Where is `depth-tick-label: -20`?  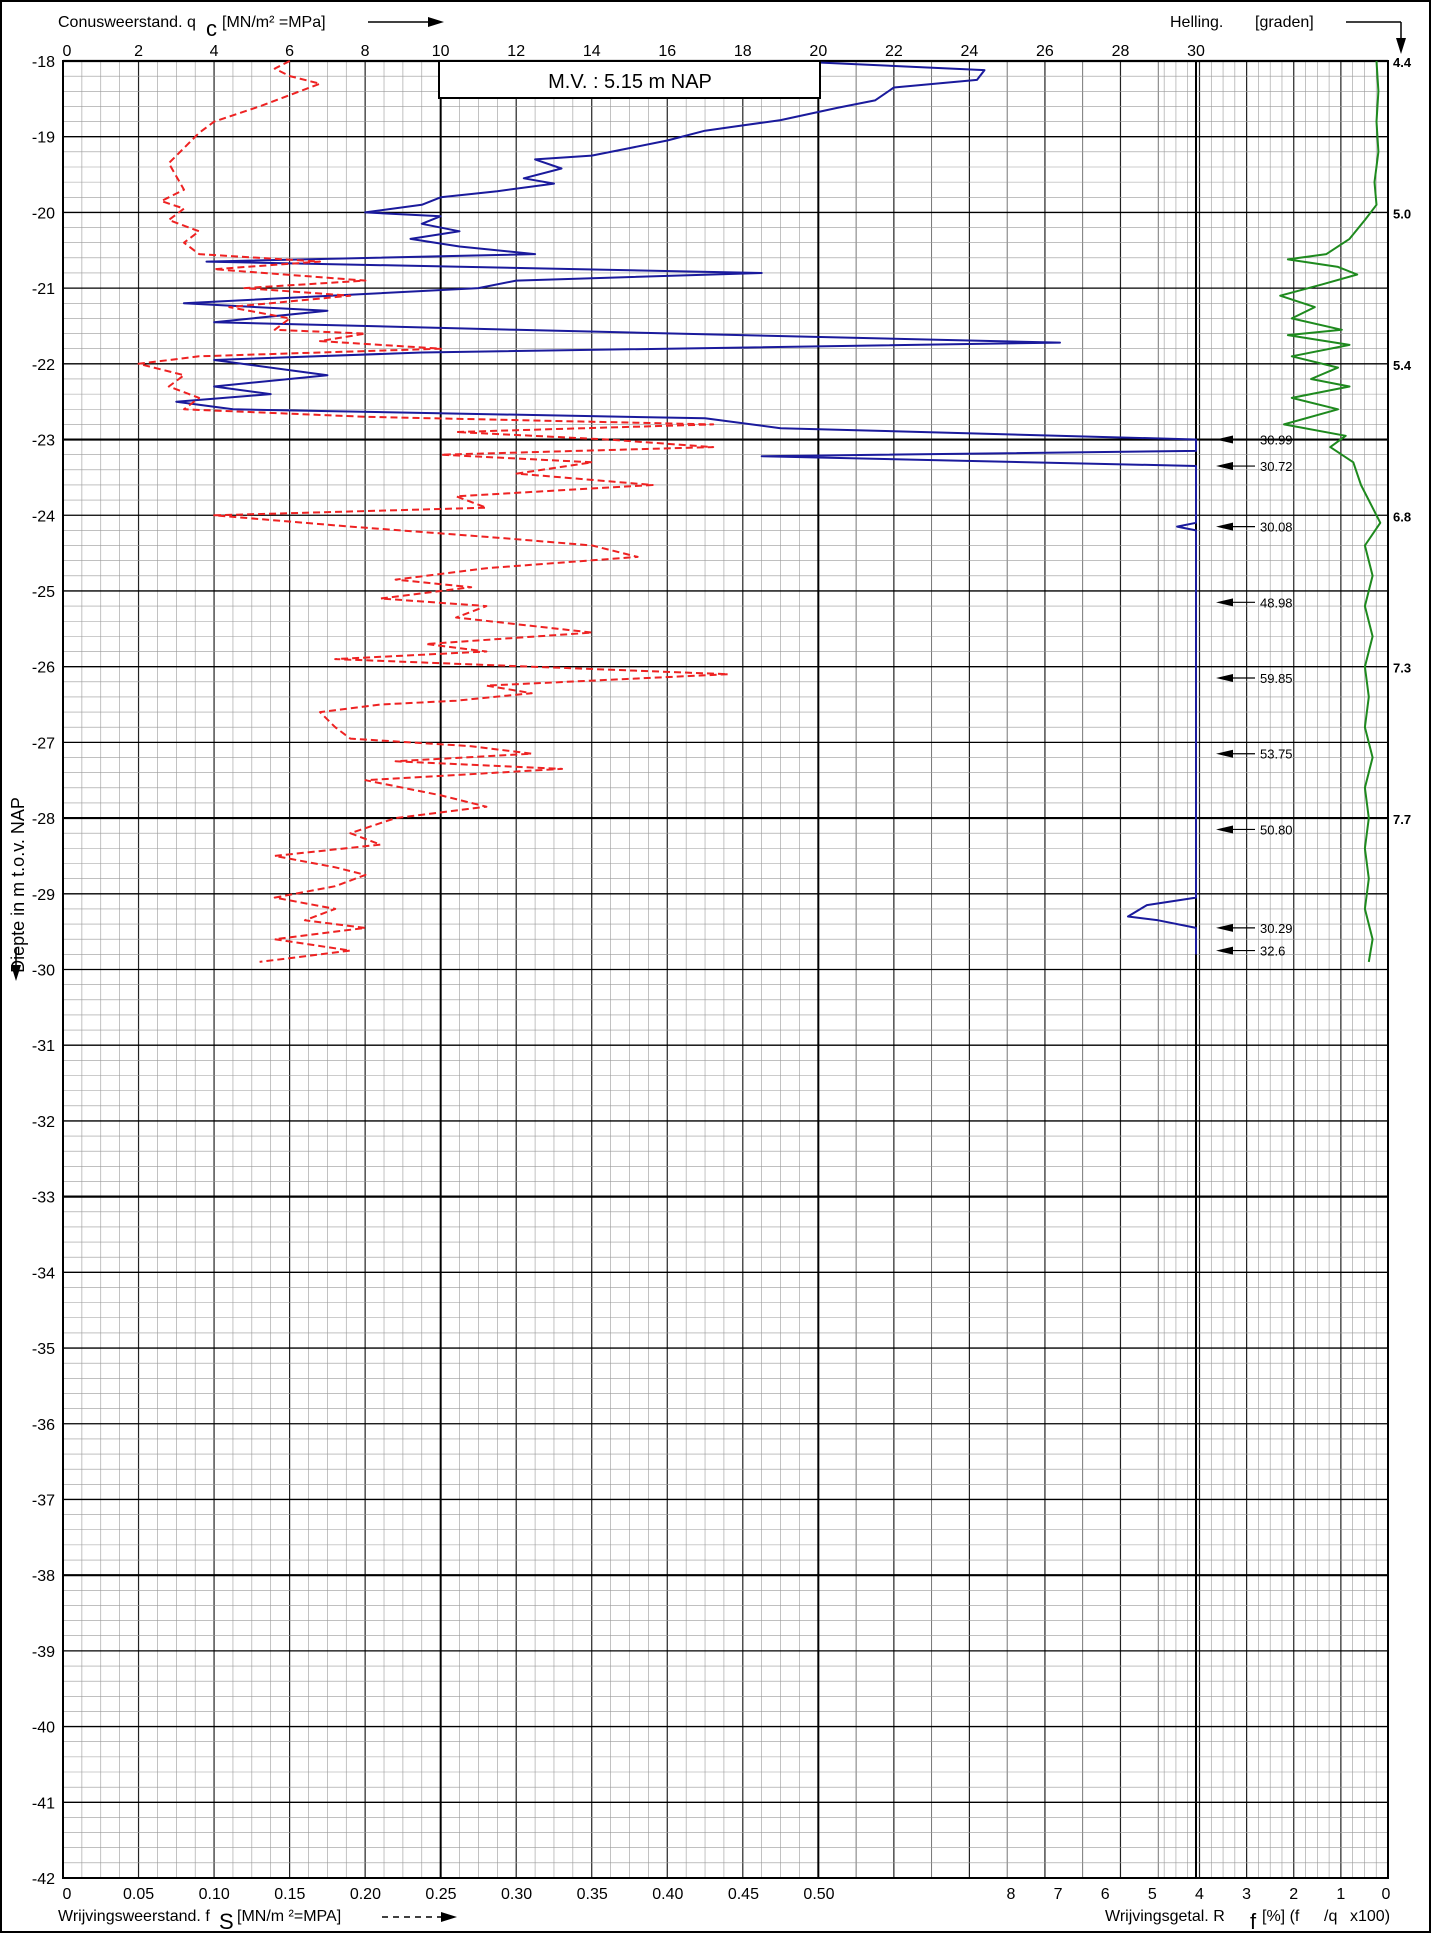
depth-tick-label: -20 is located at coordinates (43, 213).